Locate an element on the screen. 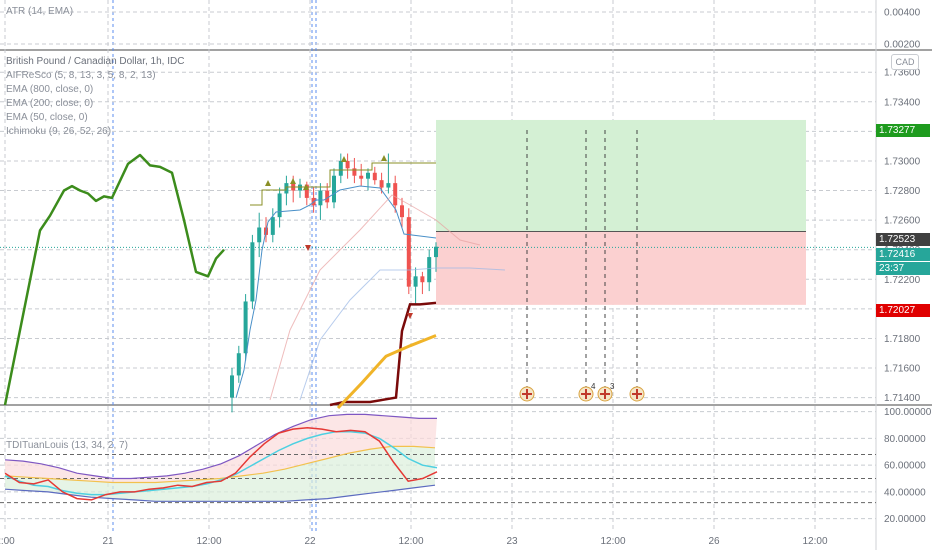 The height and width of the screenshot is (555, 932). ichimoku-lagging-line is located at coordinates (114, 279).